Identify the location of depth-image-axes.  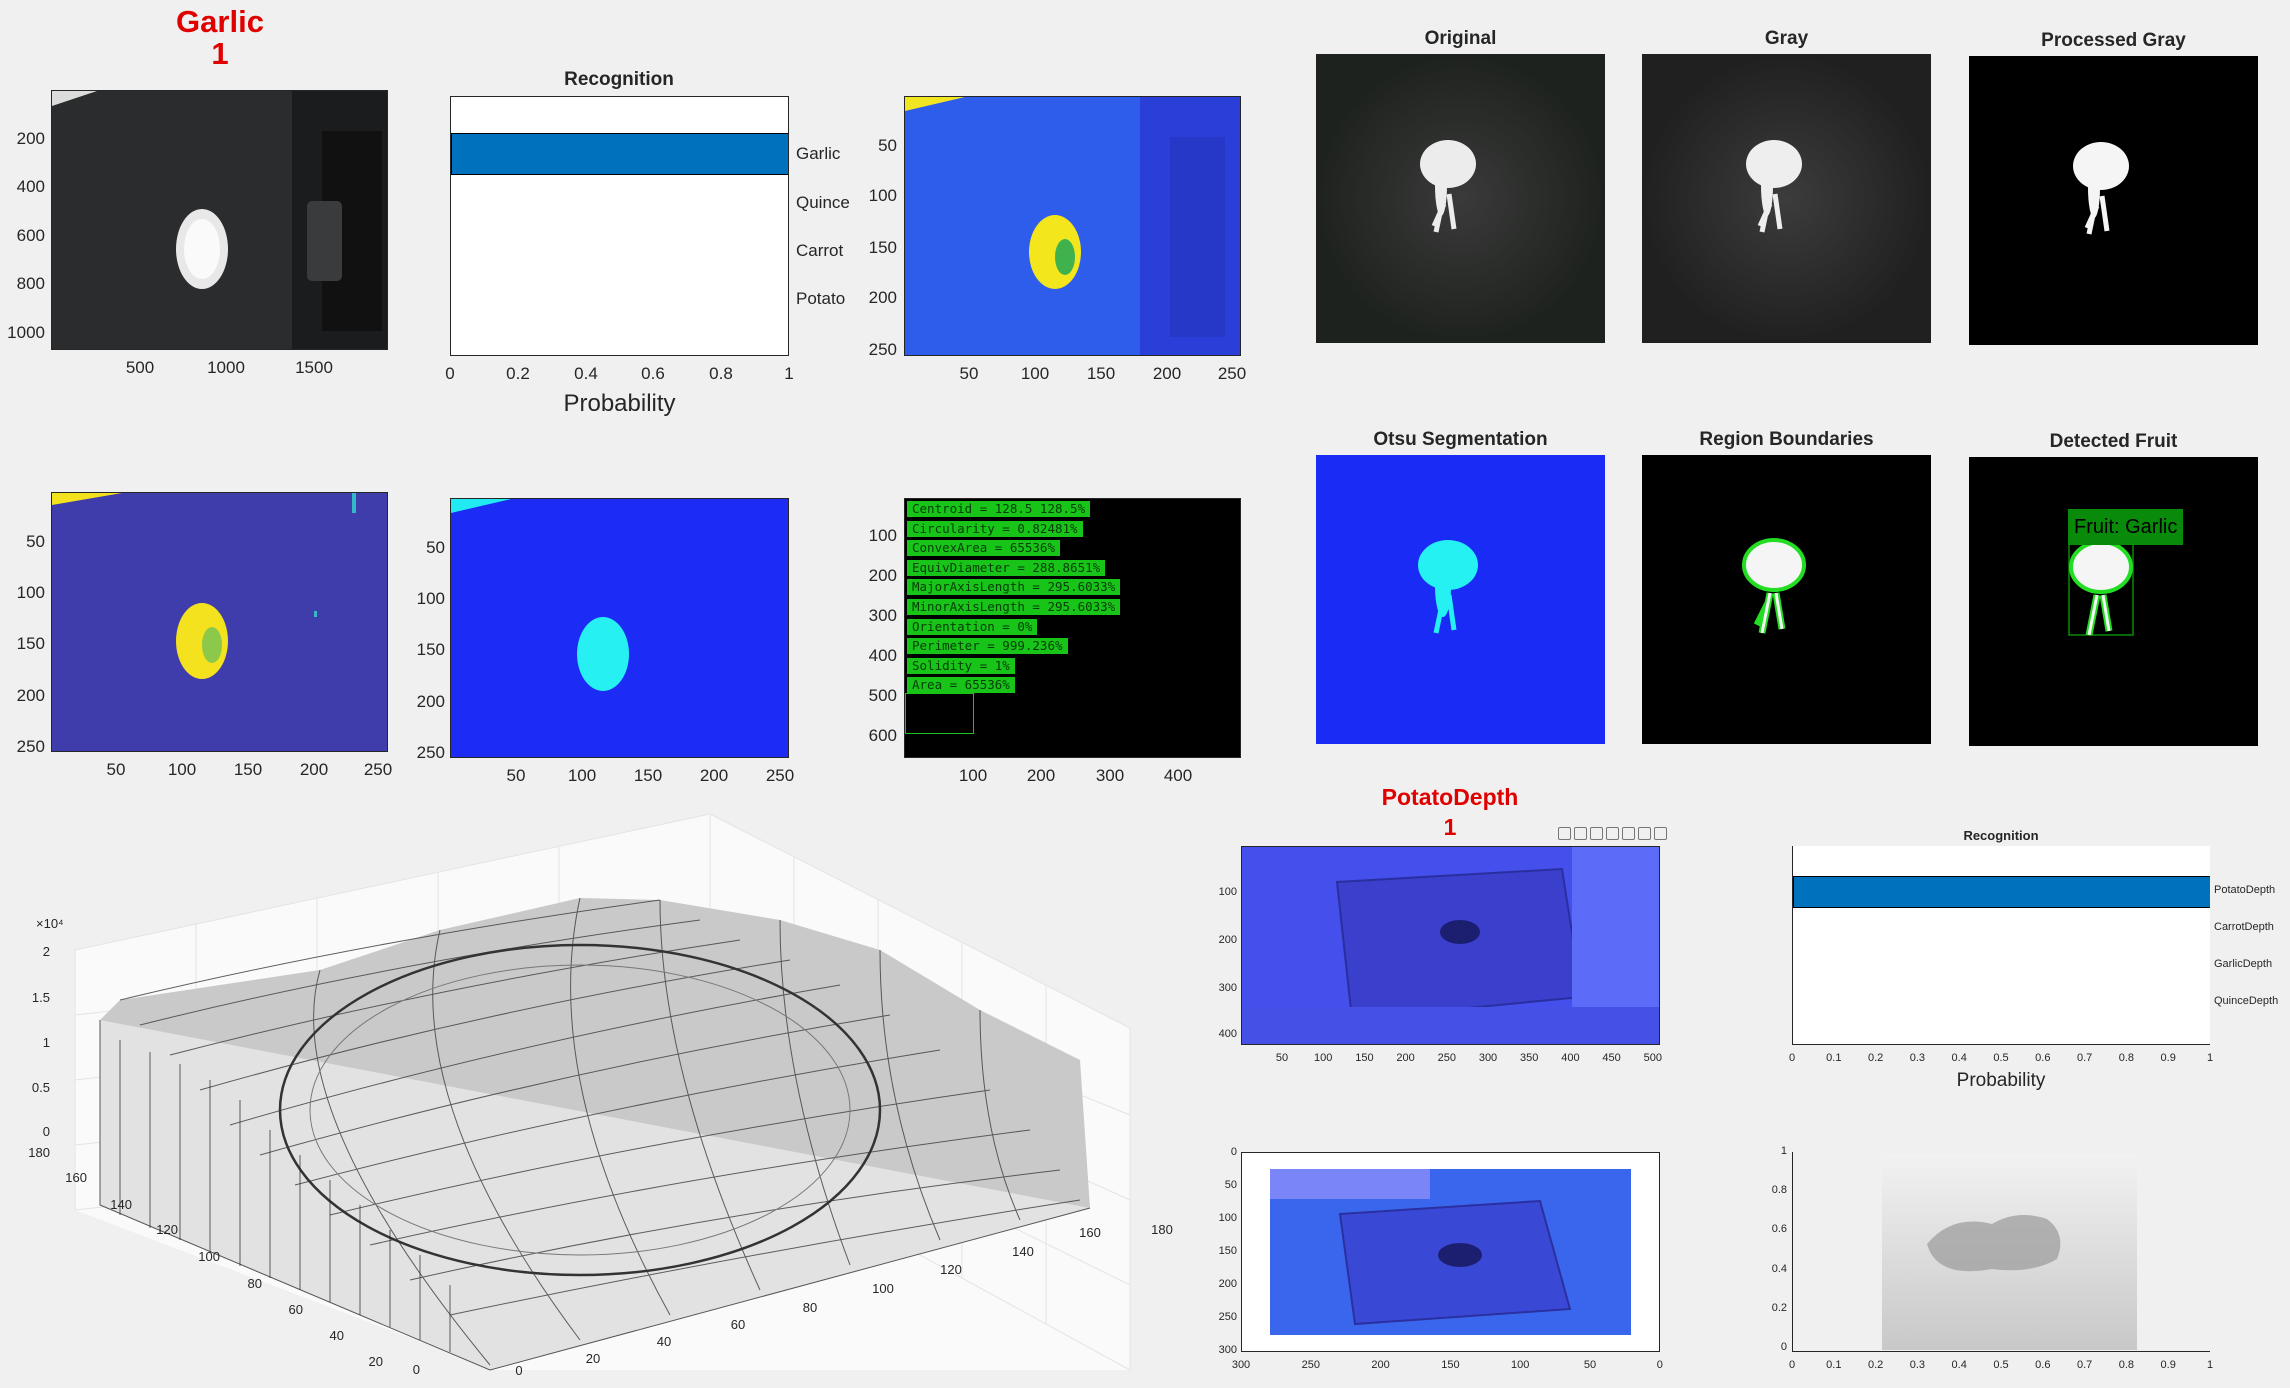
(1450, 945).